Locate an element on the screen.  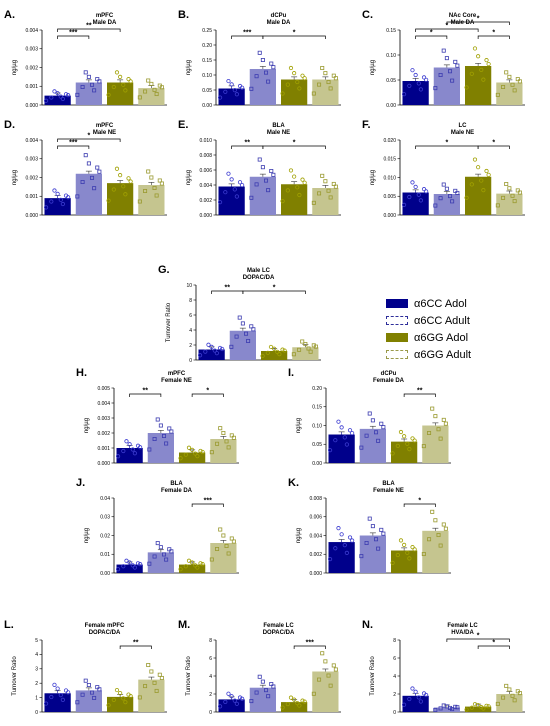
panel-label: A. is located at coordinates (9, 15).